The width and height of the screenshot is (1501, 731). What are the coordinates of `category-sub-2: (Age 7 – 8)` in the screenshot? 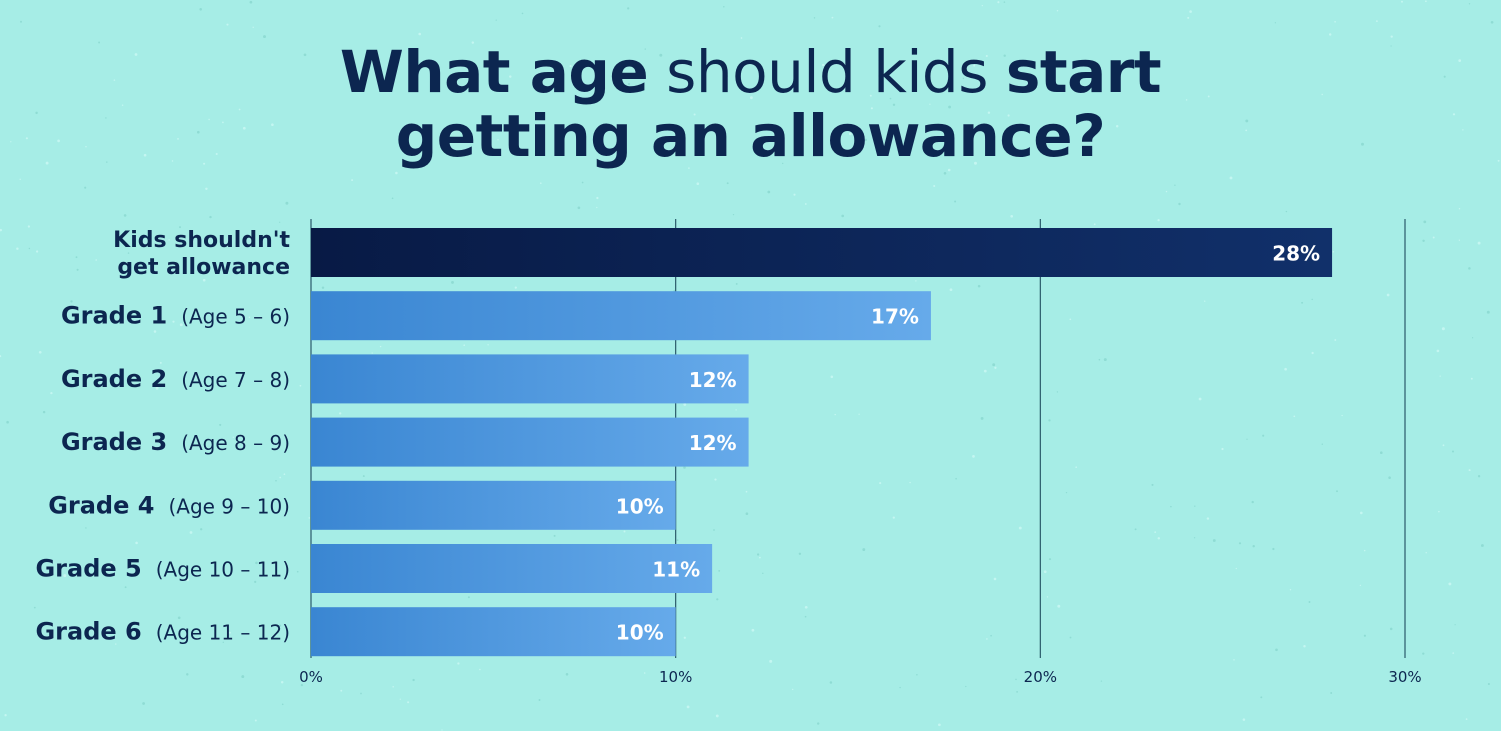 It's located at (235, 380).